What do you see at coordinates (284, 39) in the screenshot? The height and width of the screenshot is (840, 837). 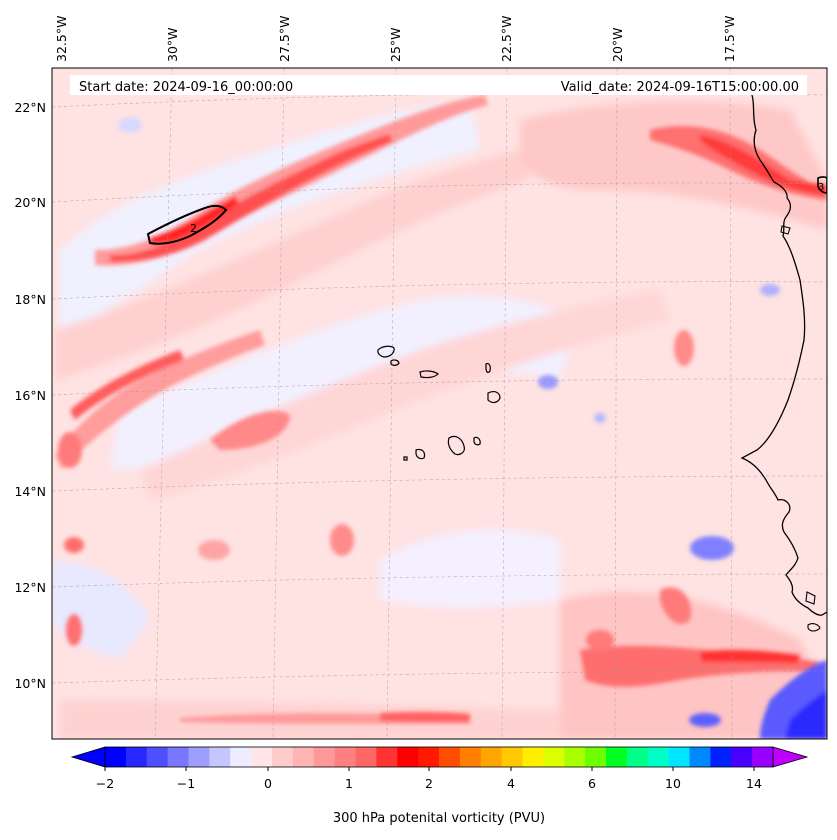 I see `lon-label: 27.5°W` at bounding box center [284, 39].